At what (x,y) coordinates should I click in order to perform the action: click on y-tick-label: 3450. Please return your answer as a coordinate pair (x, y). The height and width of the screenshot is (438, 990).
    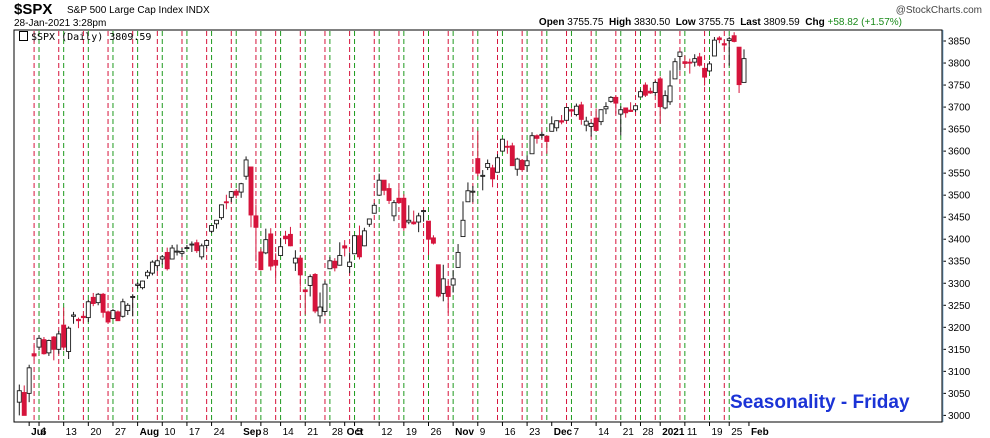
    Looking at the image, I should click on (959, 218).